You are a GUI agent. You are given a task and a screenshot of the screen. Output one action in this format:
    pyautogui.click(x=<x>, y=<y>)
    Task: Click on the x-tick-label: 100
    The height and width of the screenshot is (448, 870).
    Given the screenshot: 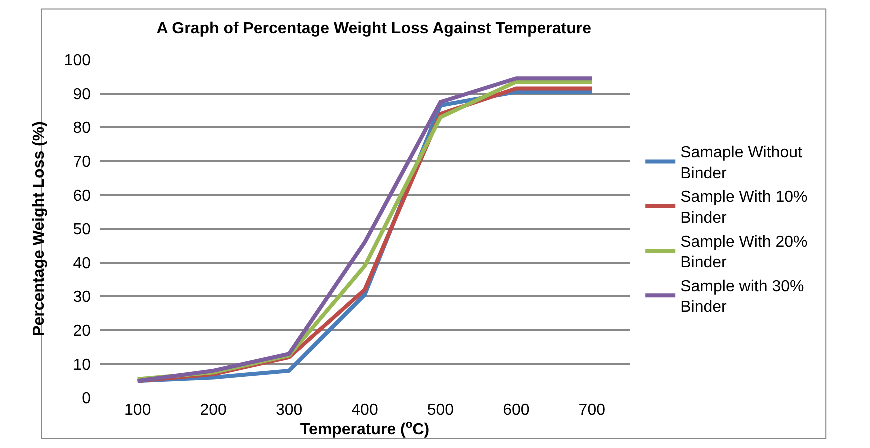 What is the action you would take?
    pyautogui.click(x=138, y=410)
    